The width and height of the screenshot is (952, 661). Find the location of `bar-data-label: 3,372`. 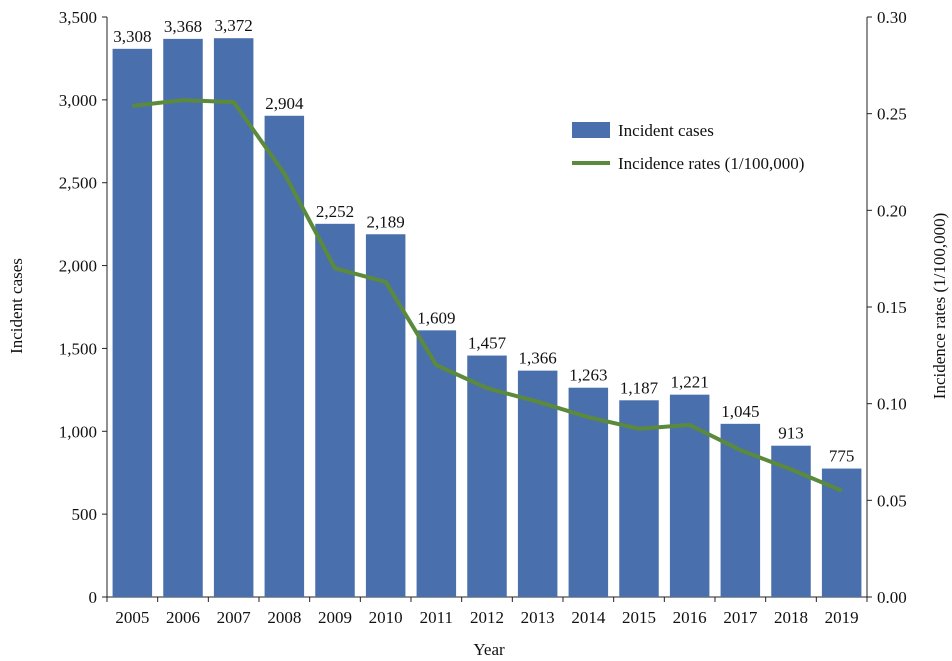

bar-data-label: 3,372 is located at coordinates (234, 25).